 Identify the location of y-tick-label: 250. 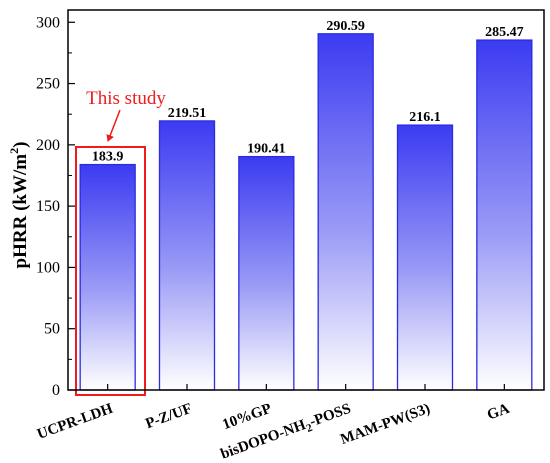
(48, 84).